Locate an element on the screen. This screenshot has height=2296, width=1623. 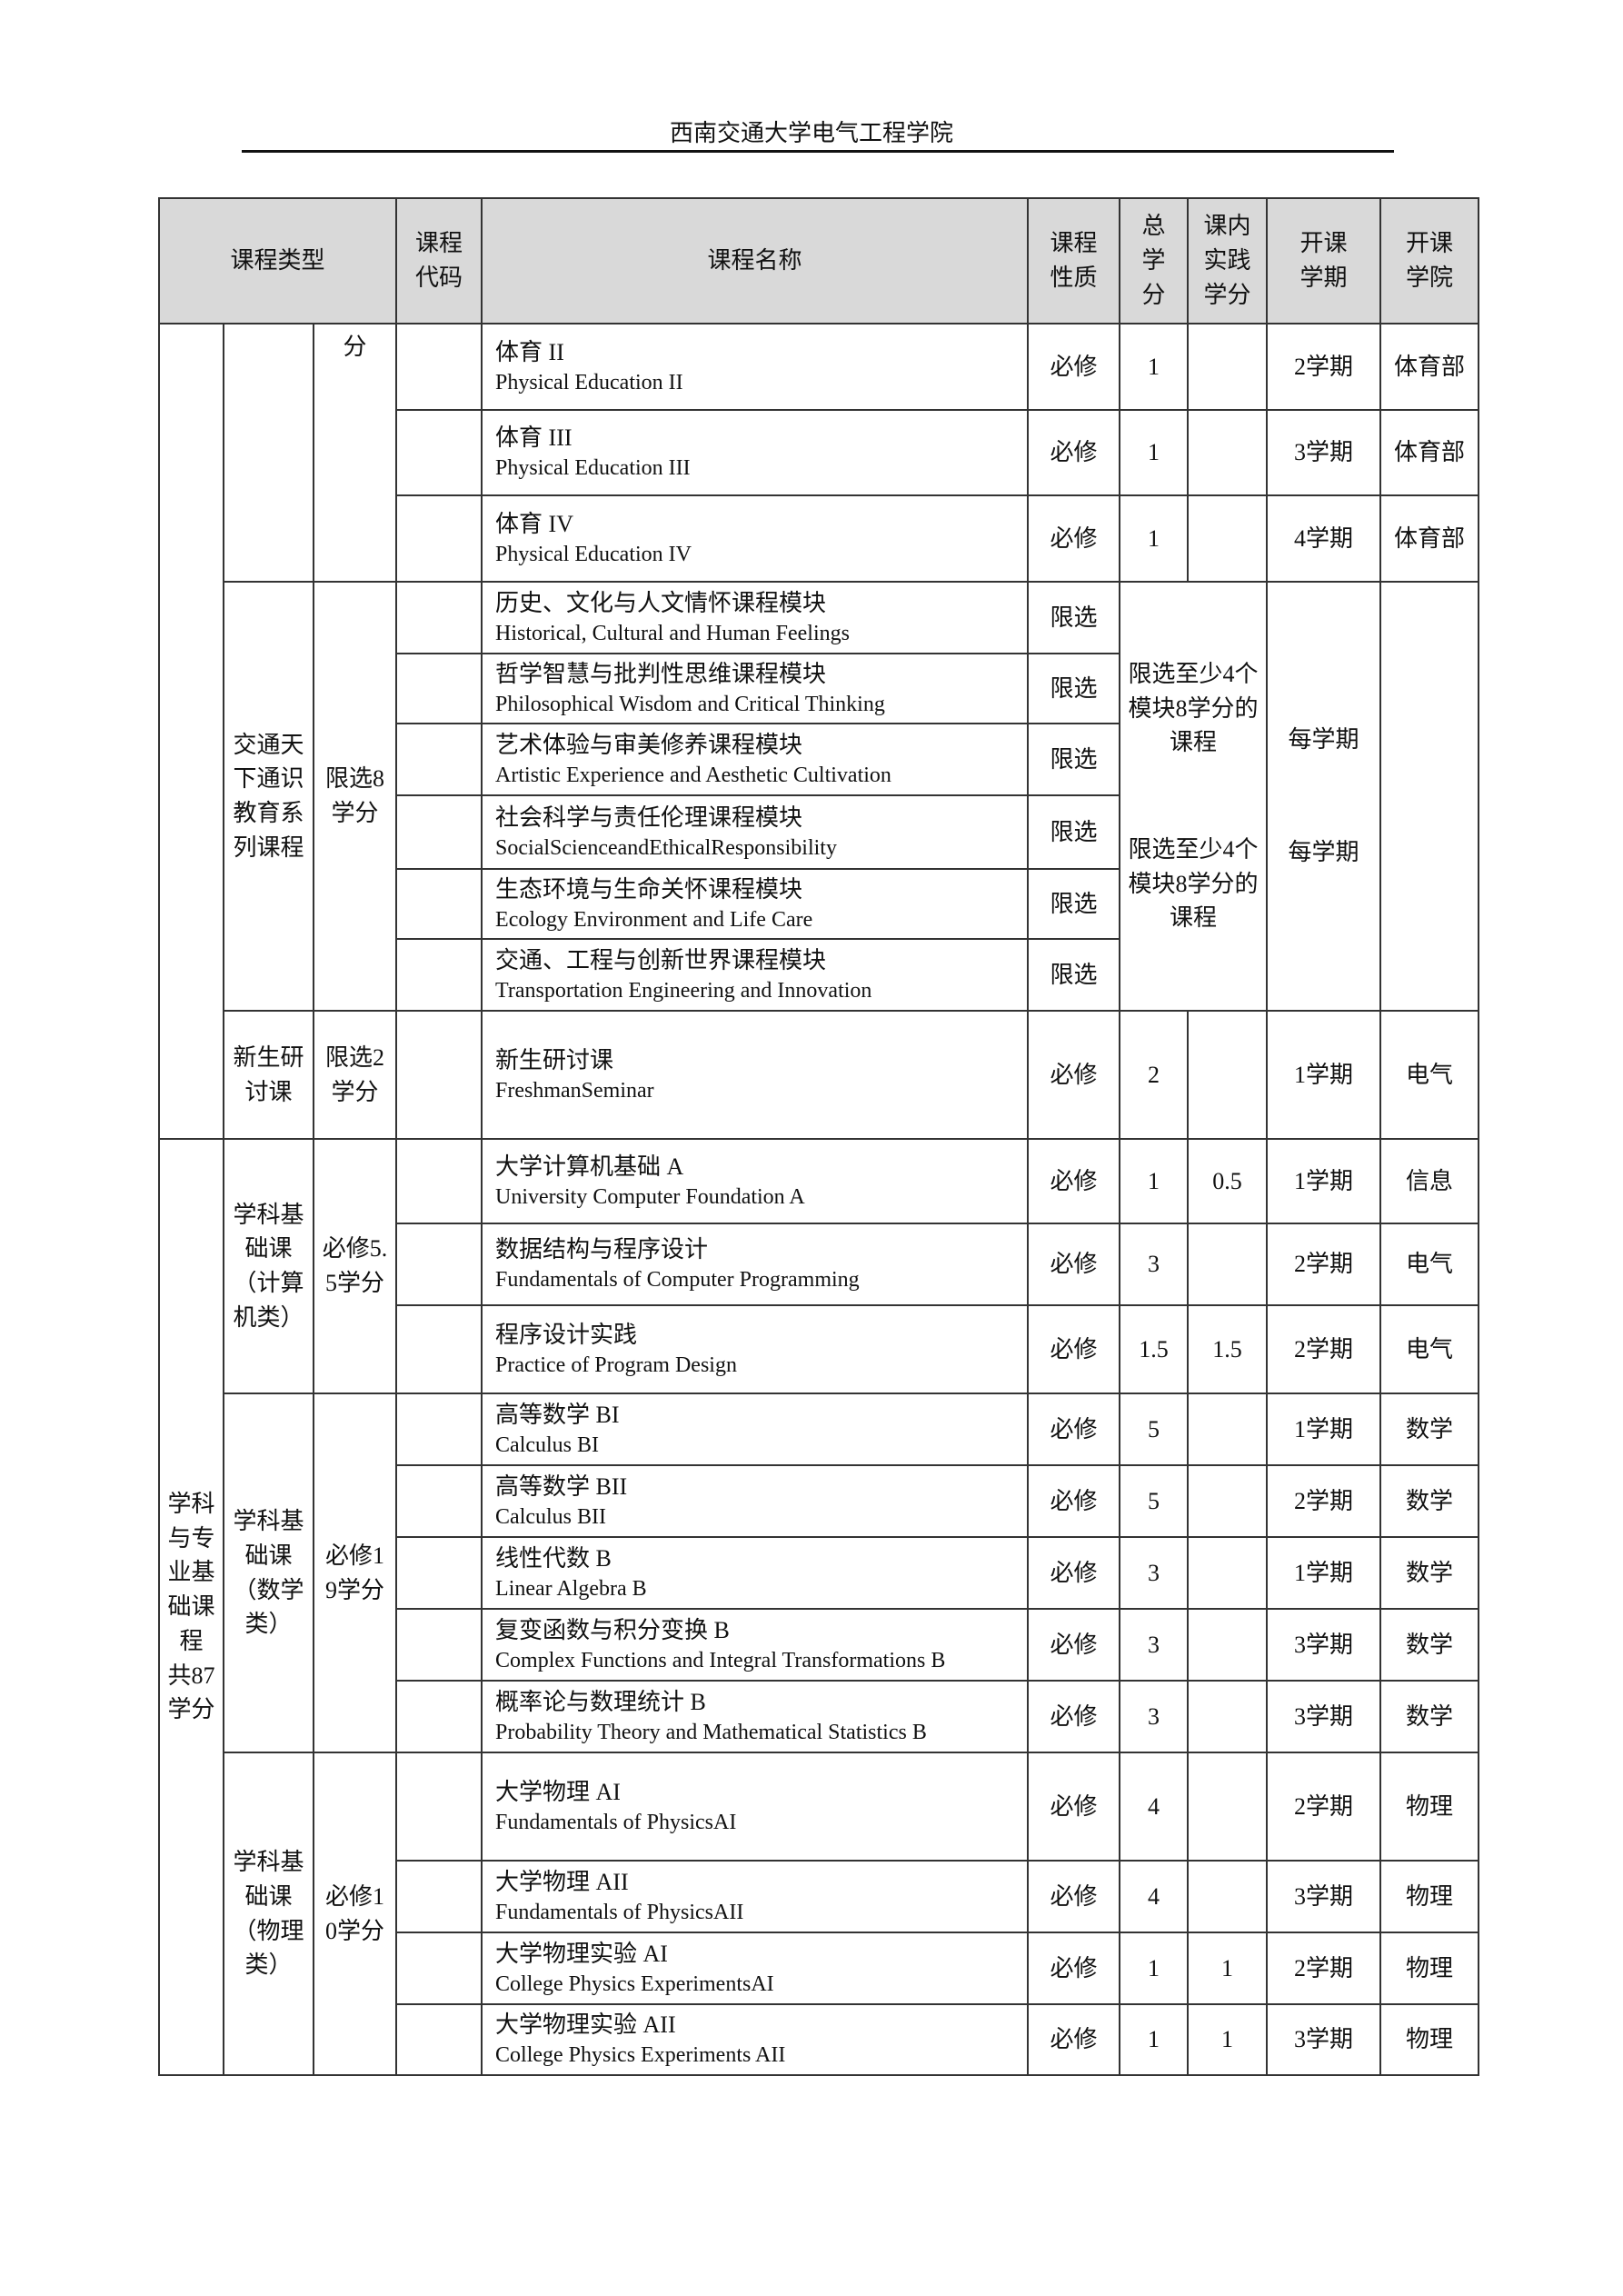
course-name-cn: 社会科学与责任伦理课程模块 is located at coordinates (649, 817).